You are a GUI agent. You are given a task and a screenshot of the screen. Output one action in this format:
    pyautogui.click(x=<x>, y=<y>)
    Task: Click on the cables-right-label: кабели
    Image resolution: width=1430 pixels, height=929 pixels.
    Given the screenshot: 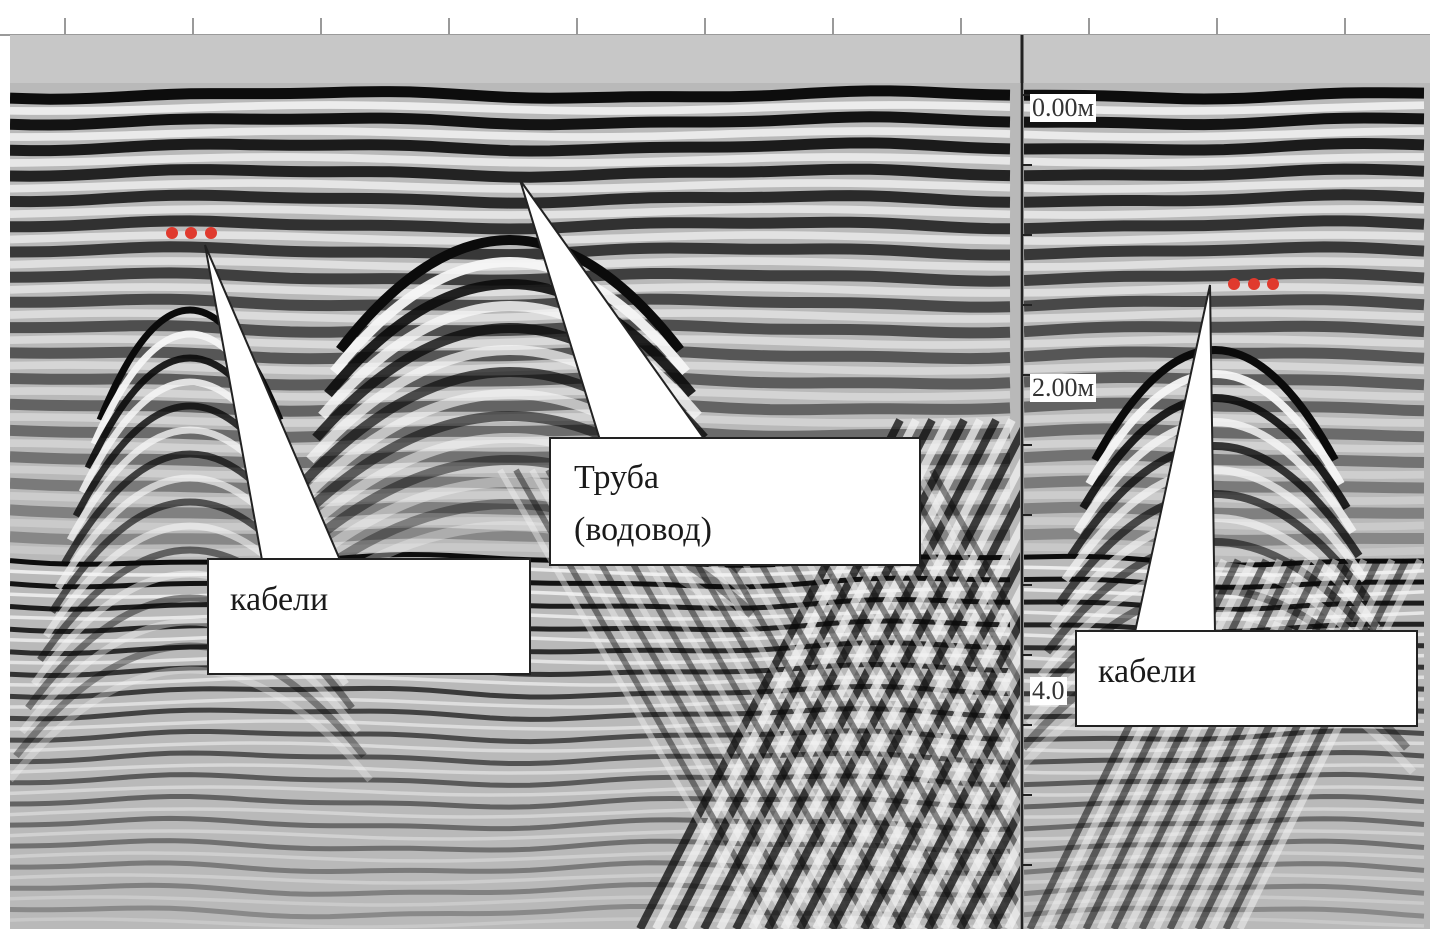 What is the action you would take?
    pyautogui.click(x=1147, y=671)
    